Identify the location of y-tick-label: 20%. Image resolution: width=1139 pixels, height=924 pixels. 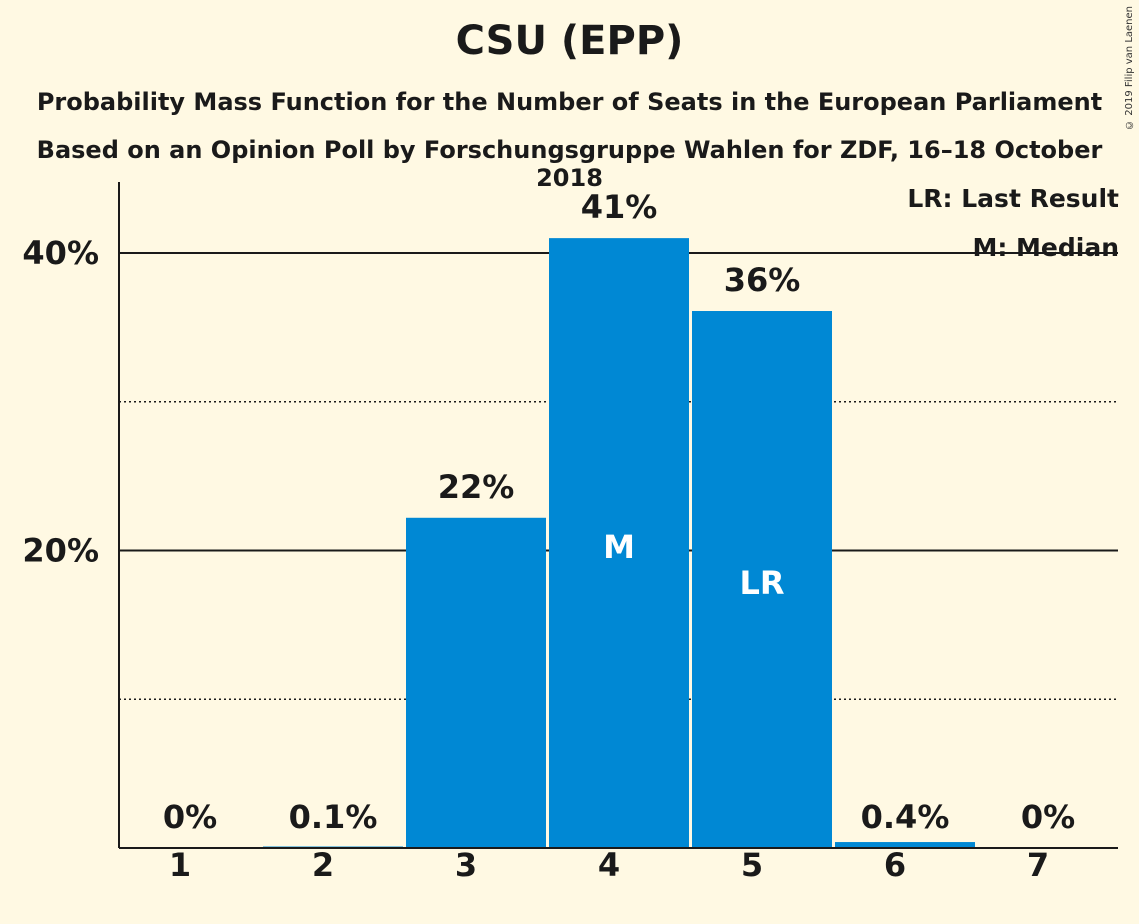
(60, 551).